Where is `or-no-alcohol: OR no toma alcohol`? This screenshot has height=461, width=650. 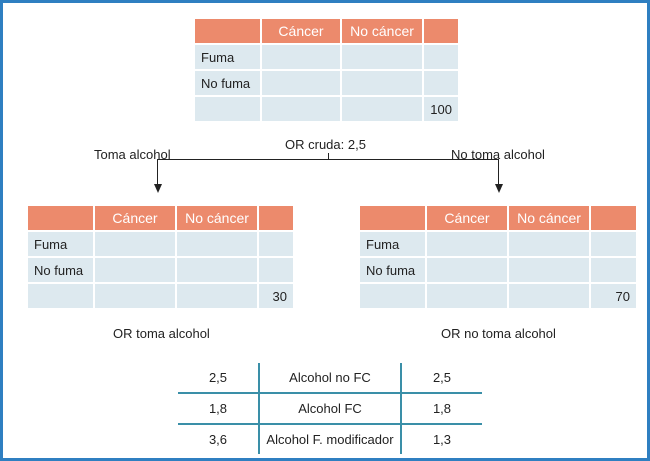
or-no-alcohol: OR no toma alcohol is located at coordinates (498, 333).